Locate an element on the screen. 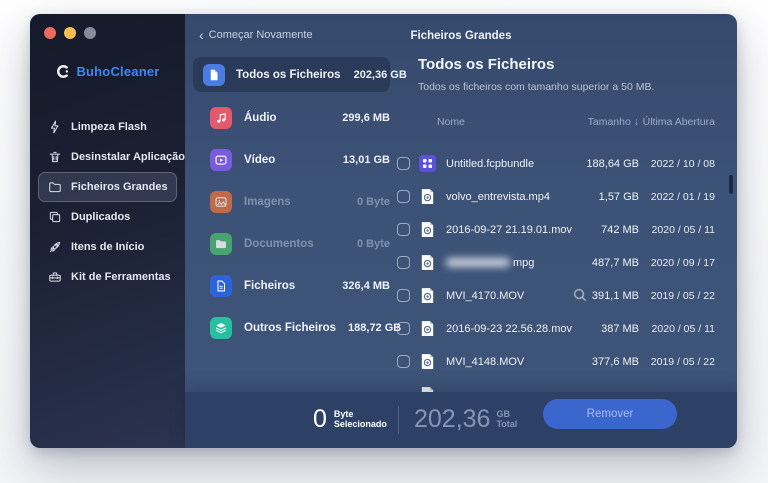 The image size is (768, 483). search-icon is located at coordinates (580, 295).